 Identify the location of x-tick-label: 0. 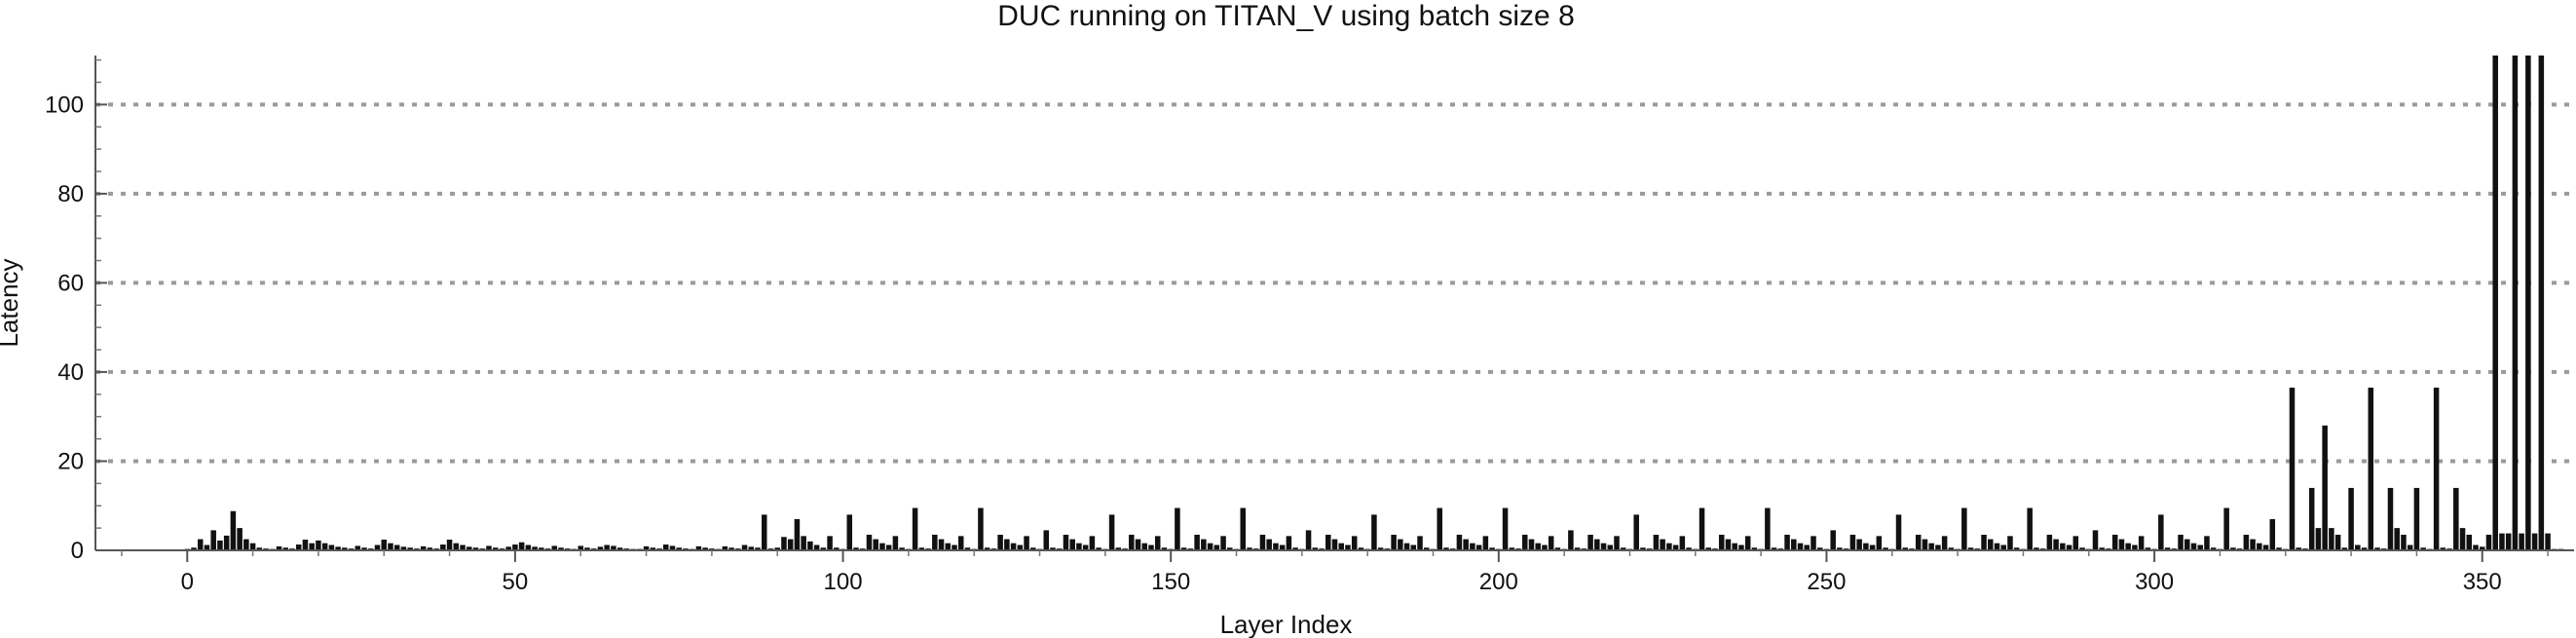
(187, 582).